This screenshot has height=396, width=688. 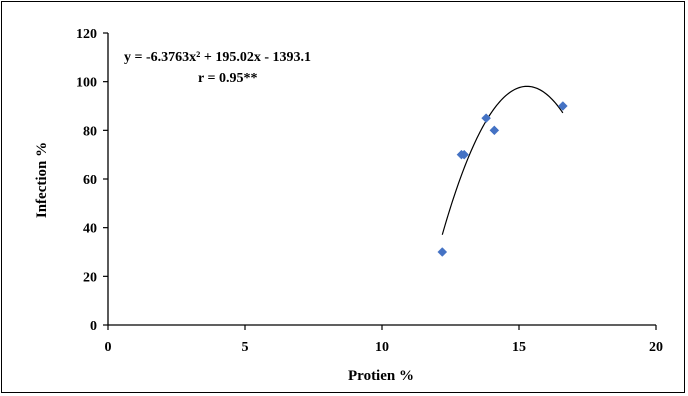 What do you see at coordinates (86, 83) in the screenshot?
I see `y-tick-label: 100` at bounding box center [86, 83].